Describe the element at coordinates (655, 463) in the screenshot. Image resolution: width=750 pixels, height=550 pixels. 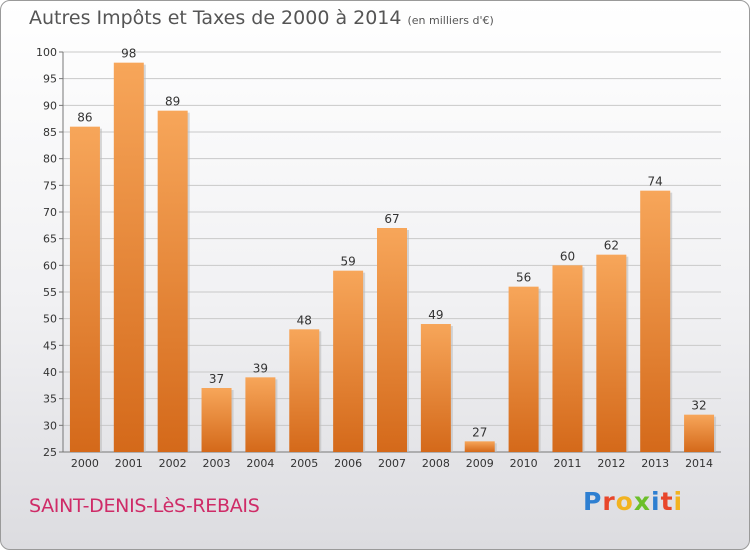
I see `x-tick-label: 2013` at that location.